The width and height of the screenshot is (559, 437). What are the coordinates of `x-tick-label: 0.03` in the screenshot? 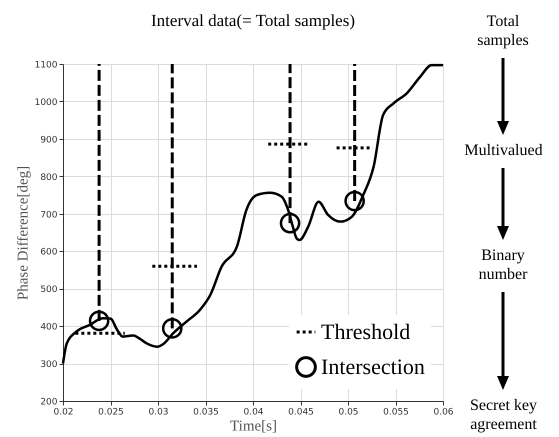 It's located at (158, 413).